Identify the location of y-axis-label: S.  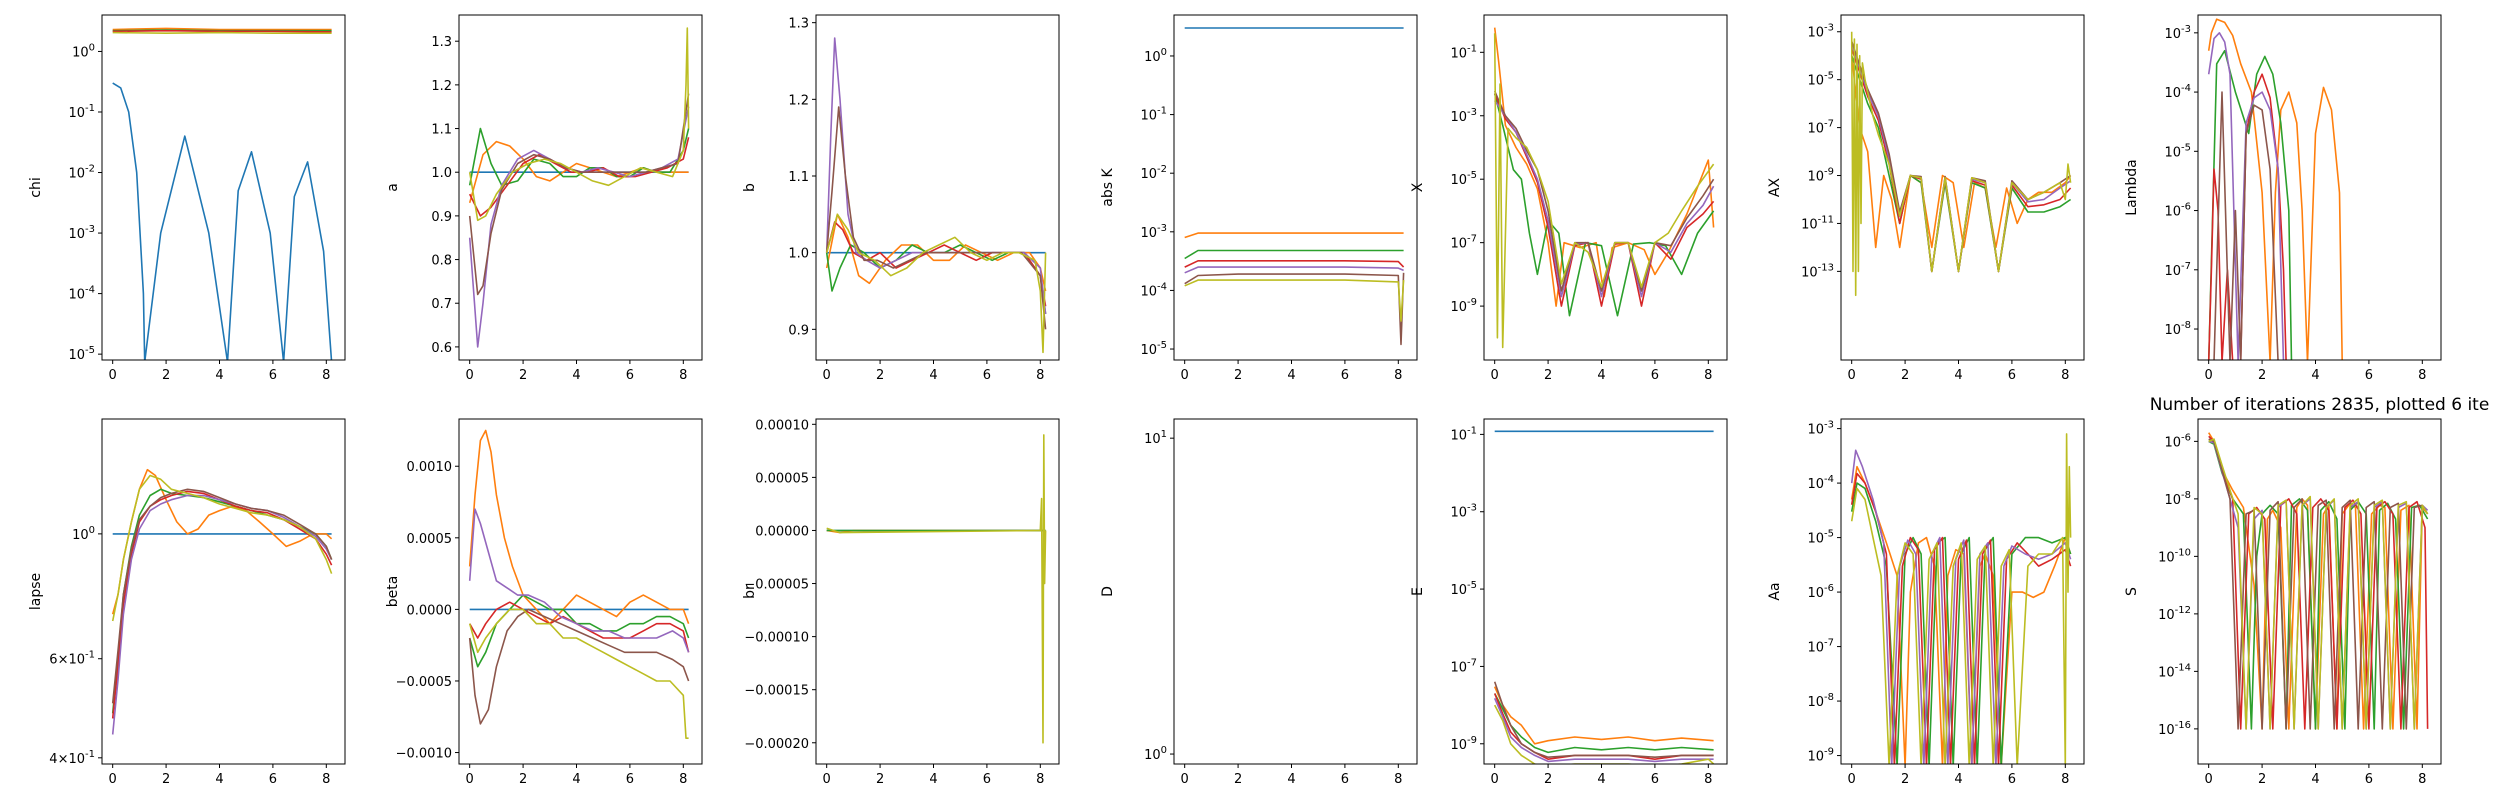
(2132, 591).